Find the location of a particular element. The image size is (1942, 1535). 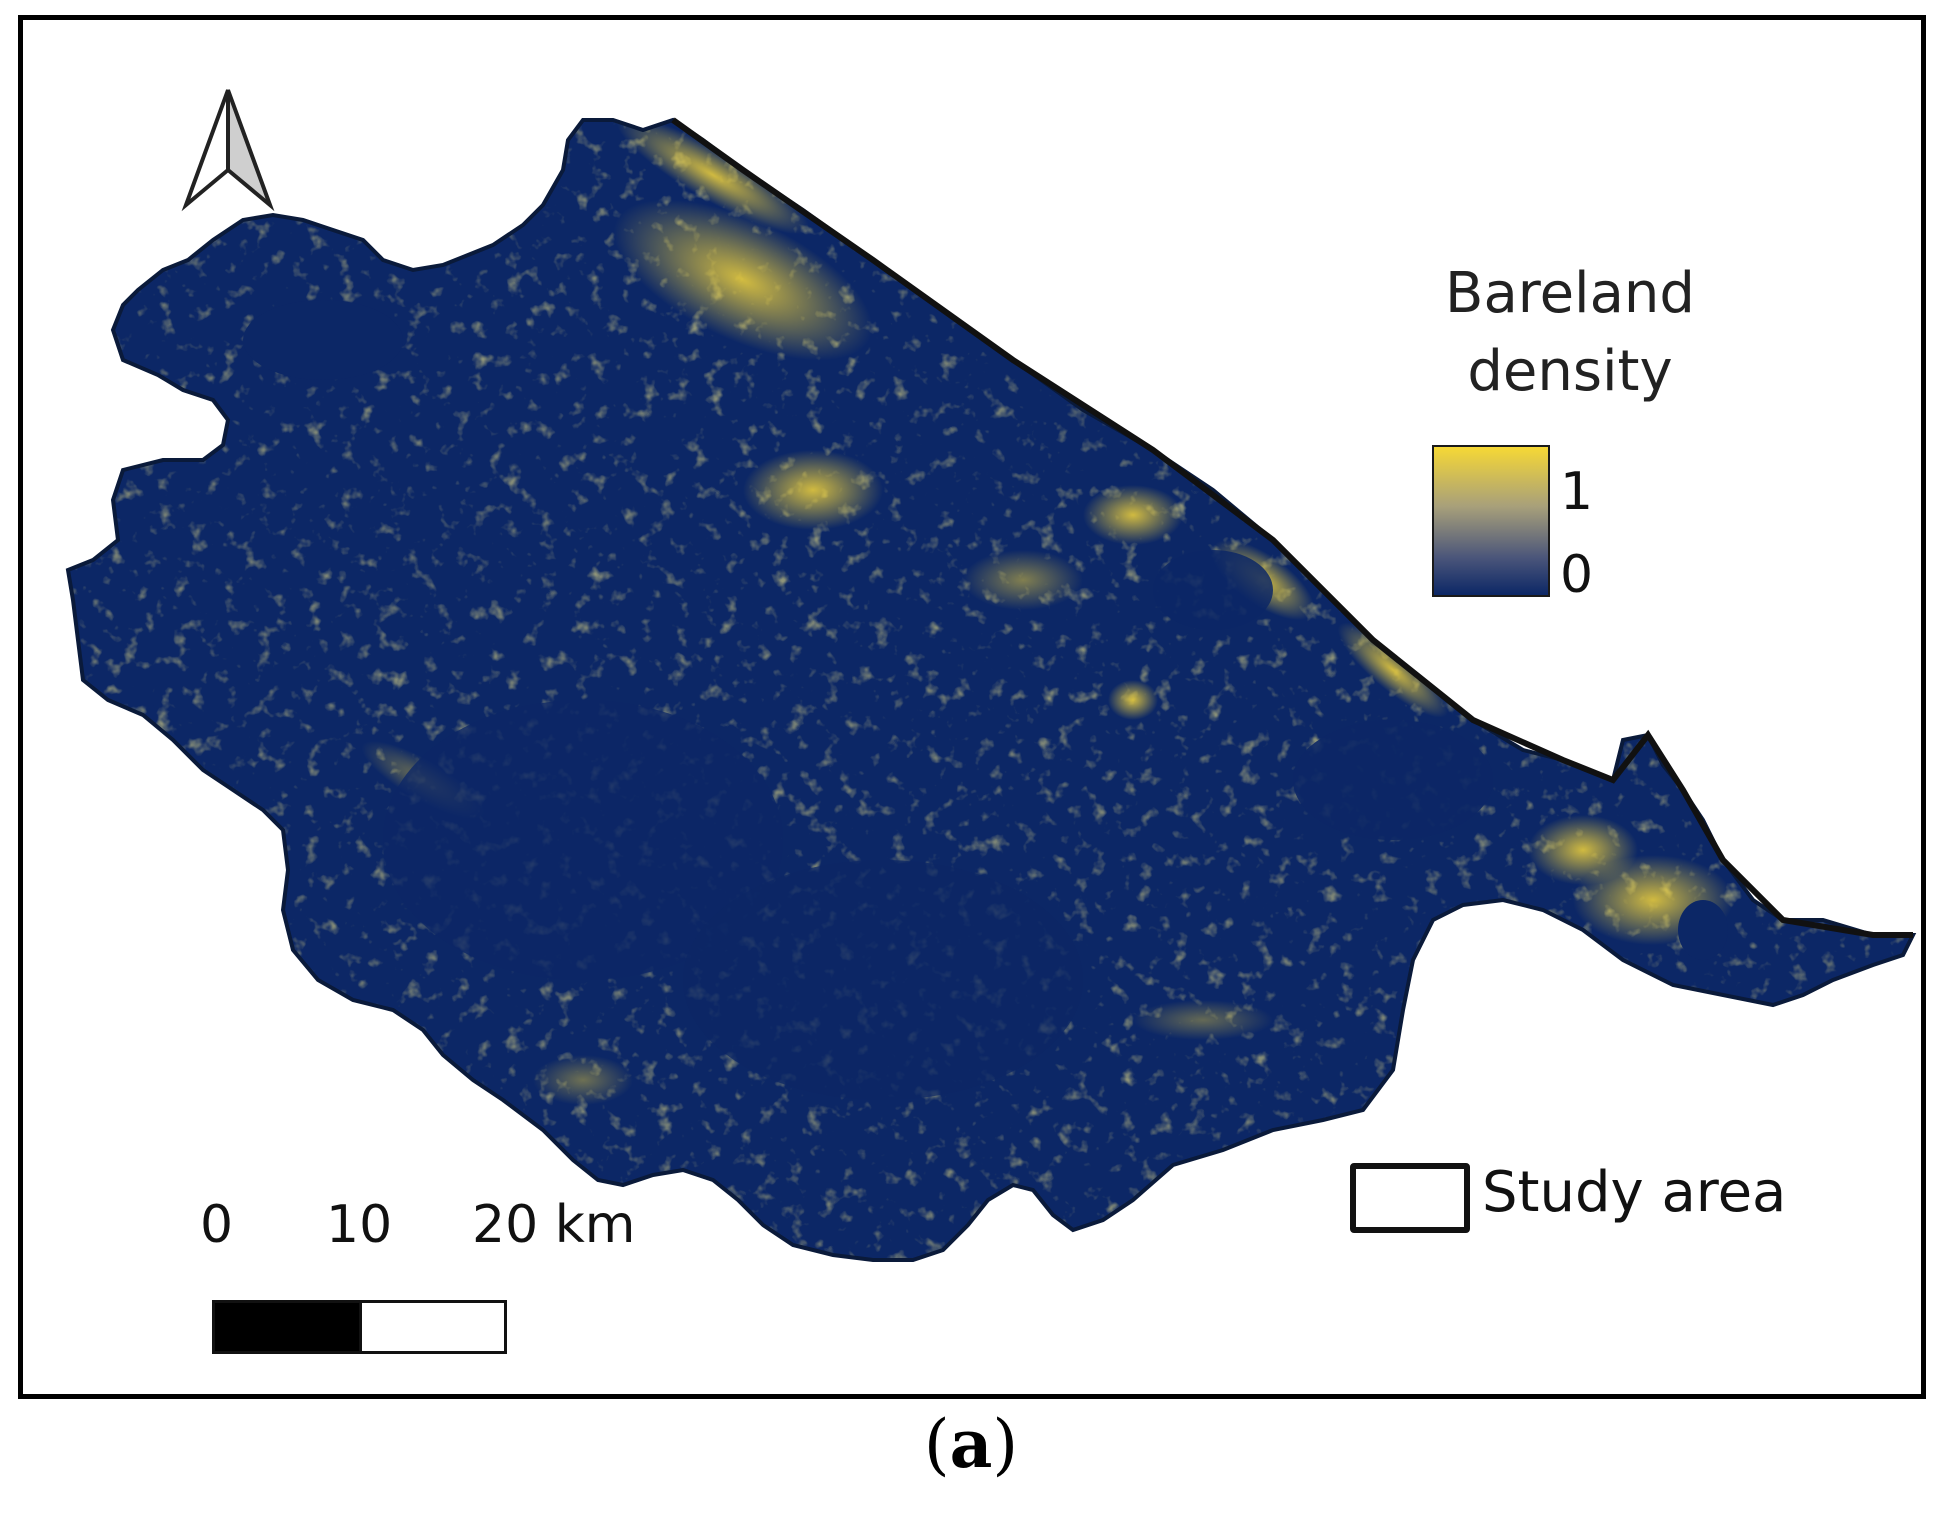

scale-label-20: 20 km is located at coordinates (554, 1225).